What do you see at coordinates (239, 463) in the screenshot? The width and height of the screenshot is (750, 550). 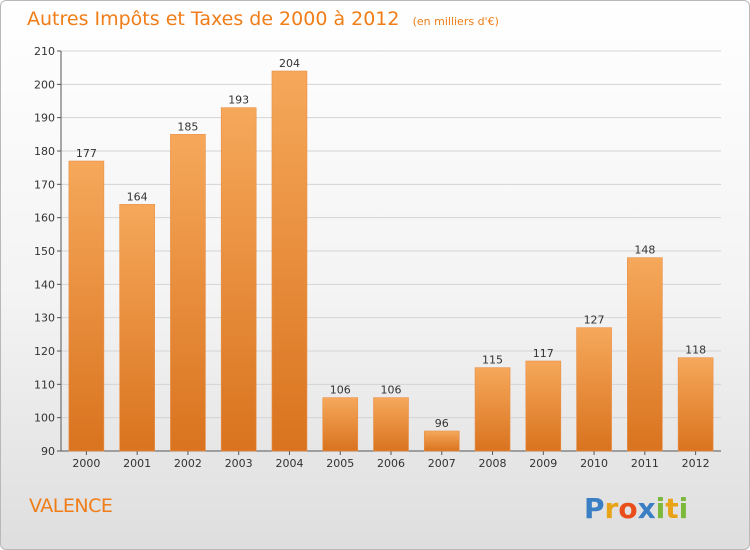 I see `x-tick-label: 2003` at bounding box center [239, 463].